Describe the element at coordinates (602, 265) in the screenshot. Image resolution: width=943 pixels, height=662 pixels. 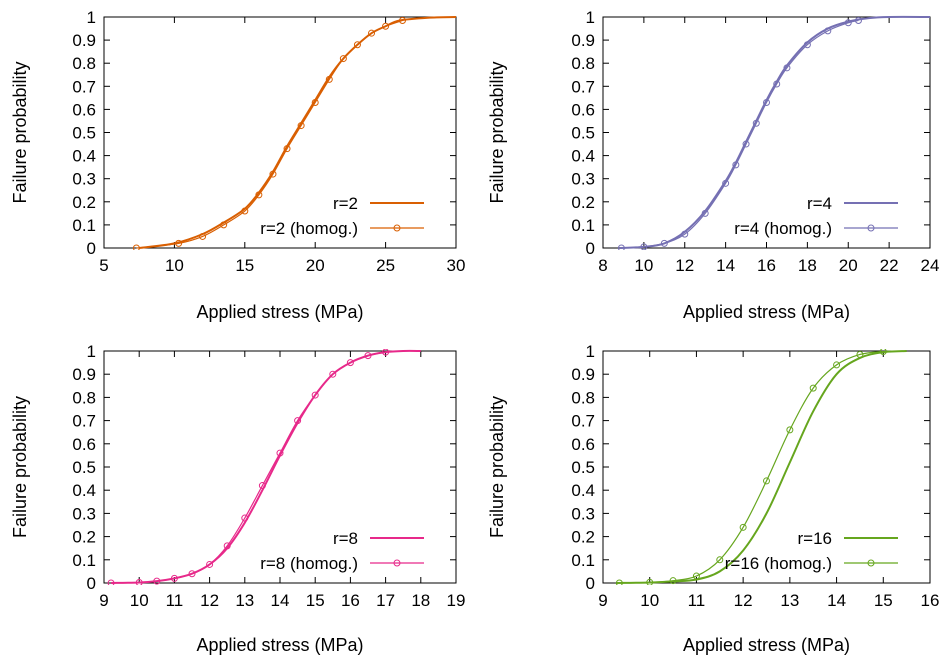
I see `x-tick-label: 8` at that location.